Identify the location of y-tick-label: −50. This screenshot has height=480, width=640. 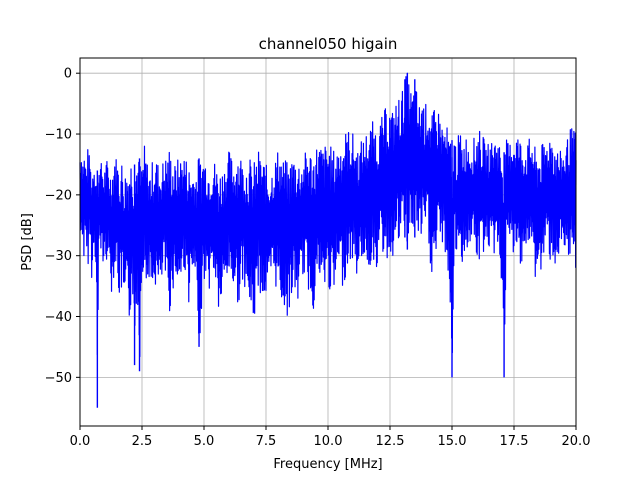
(58, 378).